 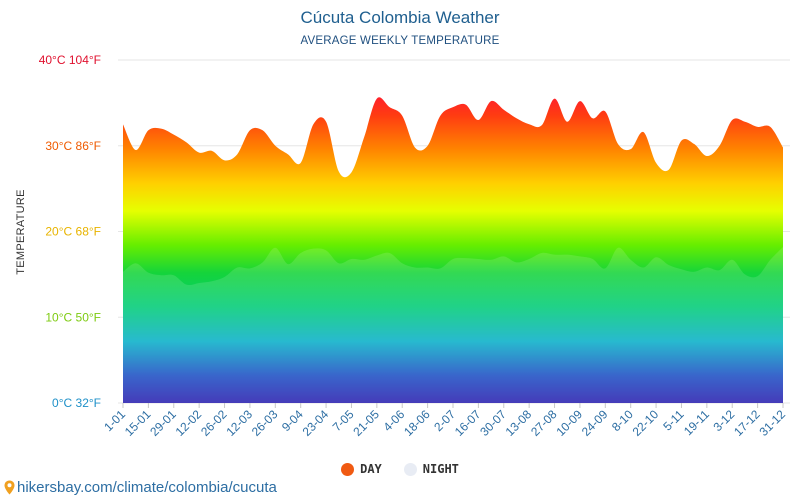 I want to click on legend-item-night: NIGHT, so click(x=431, y=469).